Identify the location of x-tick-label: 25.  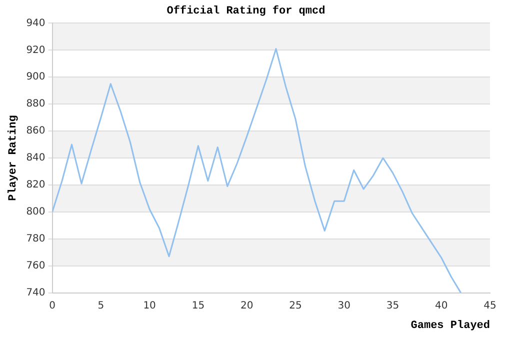
(295, 306).